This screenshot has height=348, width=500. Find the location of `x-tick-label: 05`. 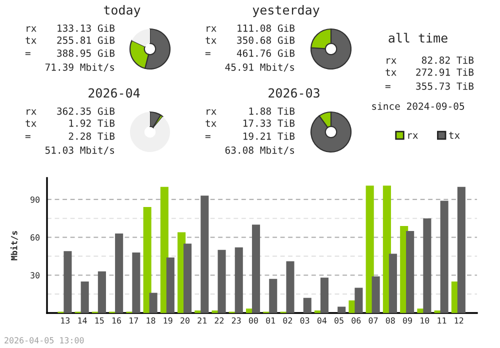

x-tick-label: 05 is located at coordinates (339, 320).